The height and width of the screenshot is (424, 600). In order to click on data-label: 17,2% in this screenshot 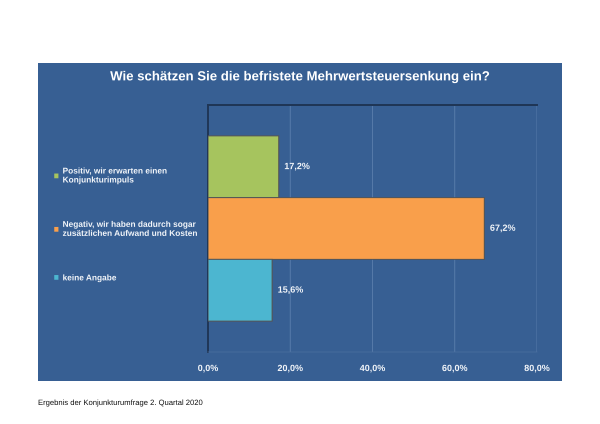, I will do `click(297, 166)`.